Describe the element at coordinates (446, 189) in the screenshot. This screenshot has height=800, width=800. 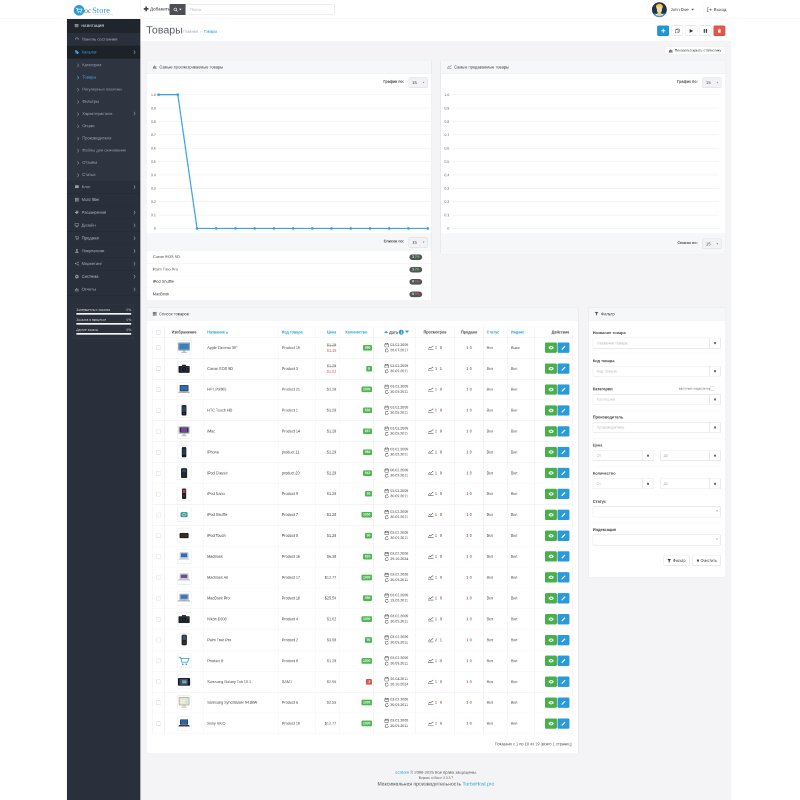
I see `svg-text: 0,3` at that location.